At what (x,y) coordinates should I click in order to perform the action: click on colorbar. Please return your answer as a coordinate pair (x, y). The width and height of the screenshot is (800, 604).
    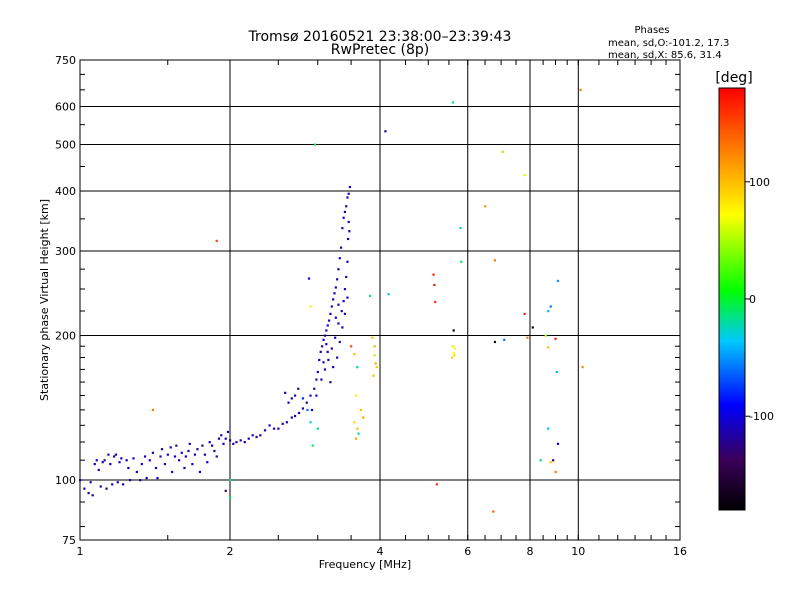
    Looking at the image, I should click on (732, 299).